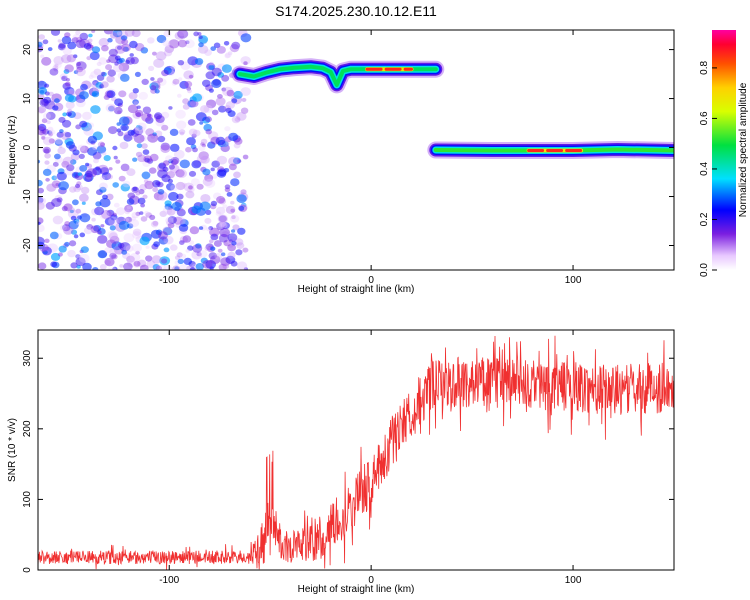  I want to click on colorbar-tick-label: 0.6, so click(704, 118).